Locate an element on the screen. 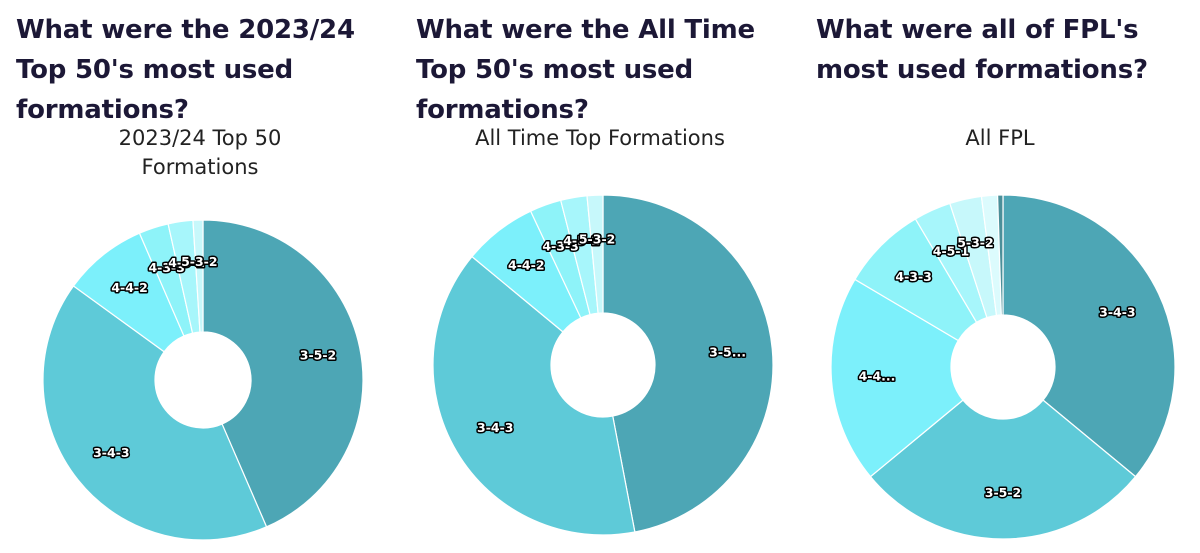 The image size is (1200, 553). slice-4-4- is located at coordinates (897, 378).